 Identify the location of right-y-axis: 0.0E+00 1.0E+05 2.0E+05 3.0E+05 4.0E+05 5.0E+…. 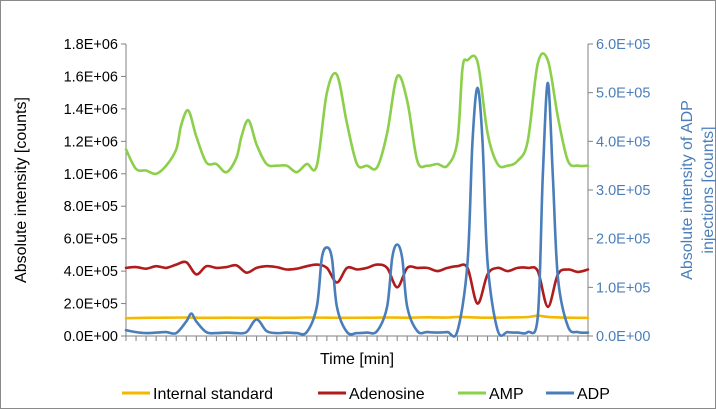
(618, 191).